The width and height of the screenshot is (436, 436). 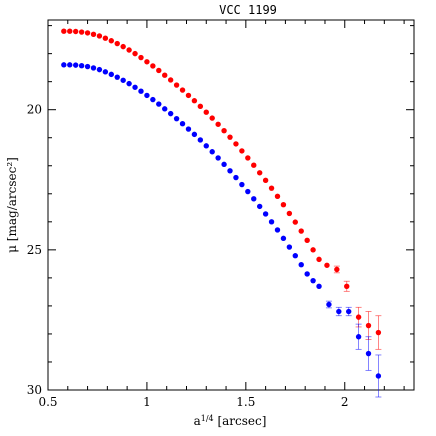 What do you see at coordinates (245, 402) in the screenshot?
I see `x-tick-label: 1.5` at bounding box center [245, 402].